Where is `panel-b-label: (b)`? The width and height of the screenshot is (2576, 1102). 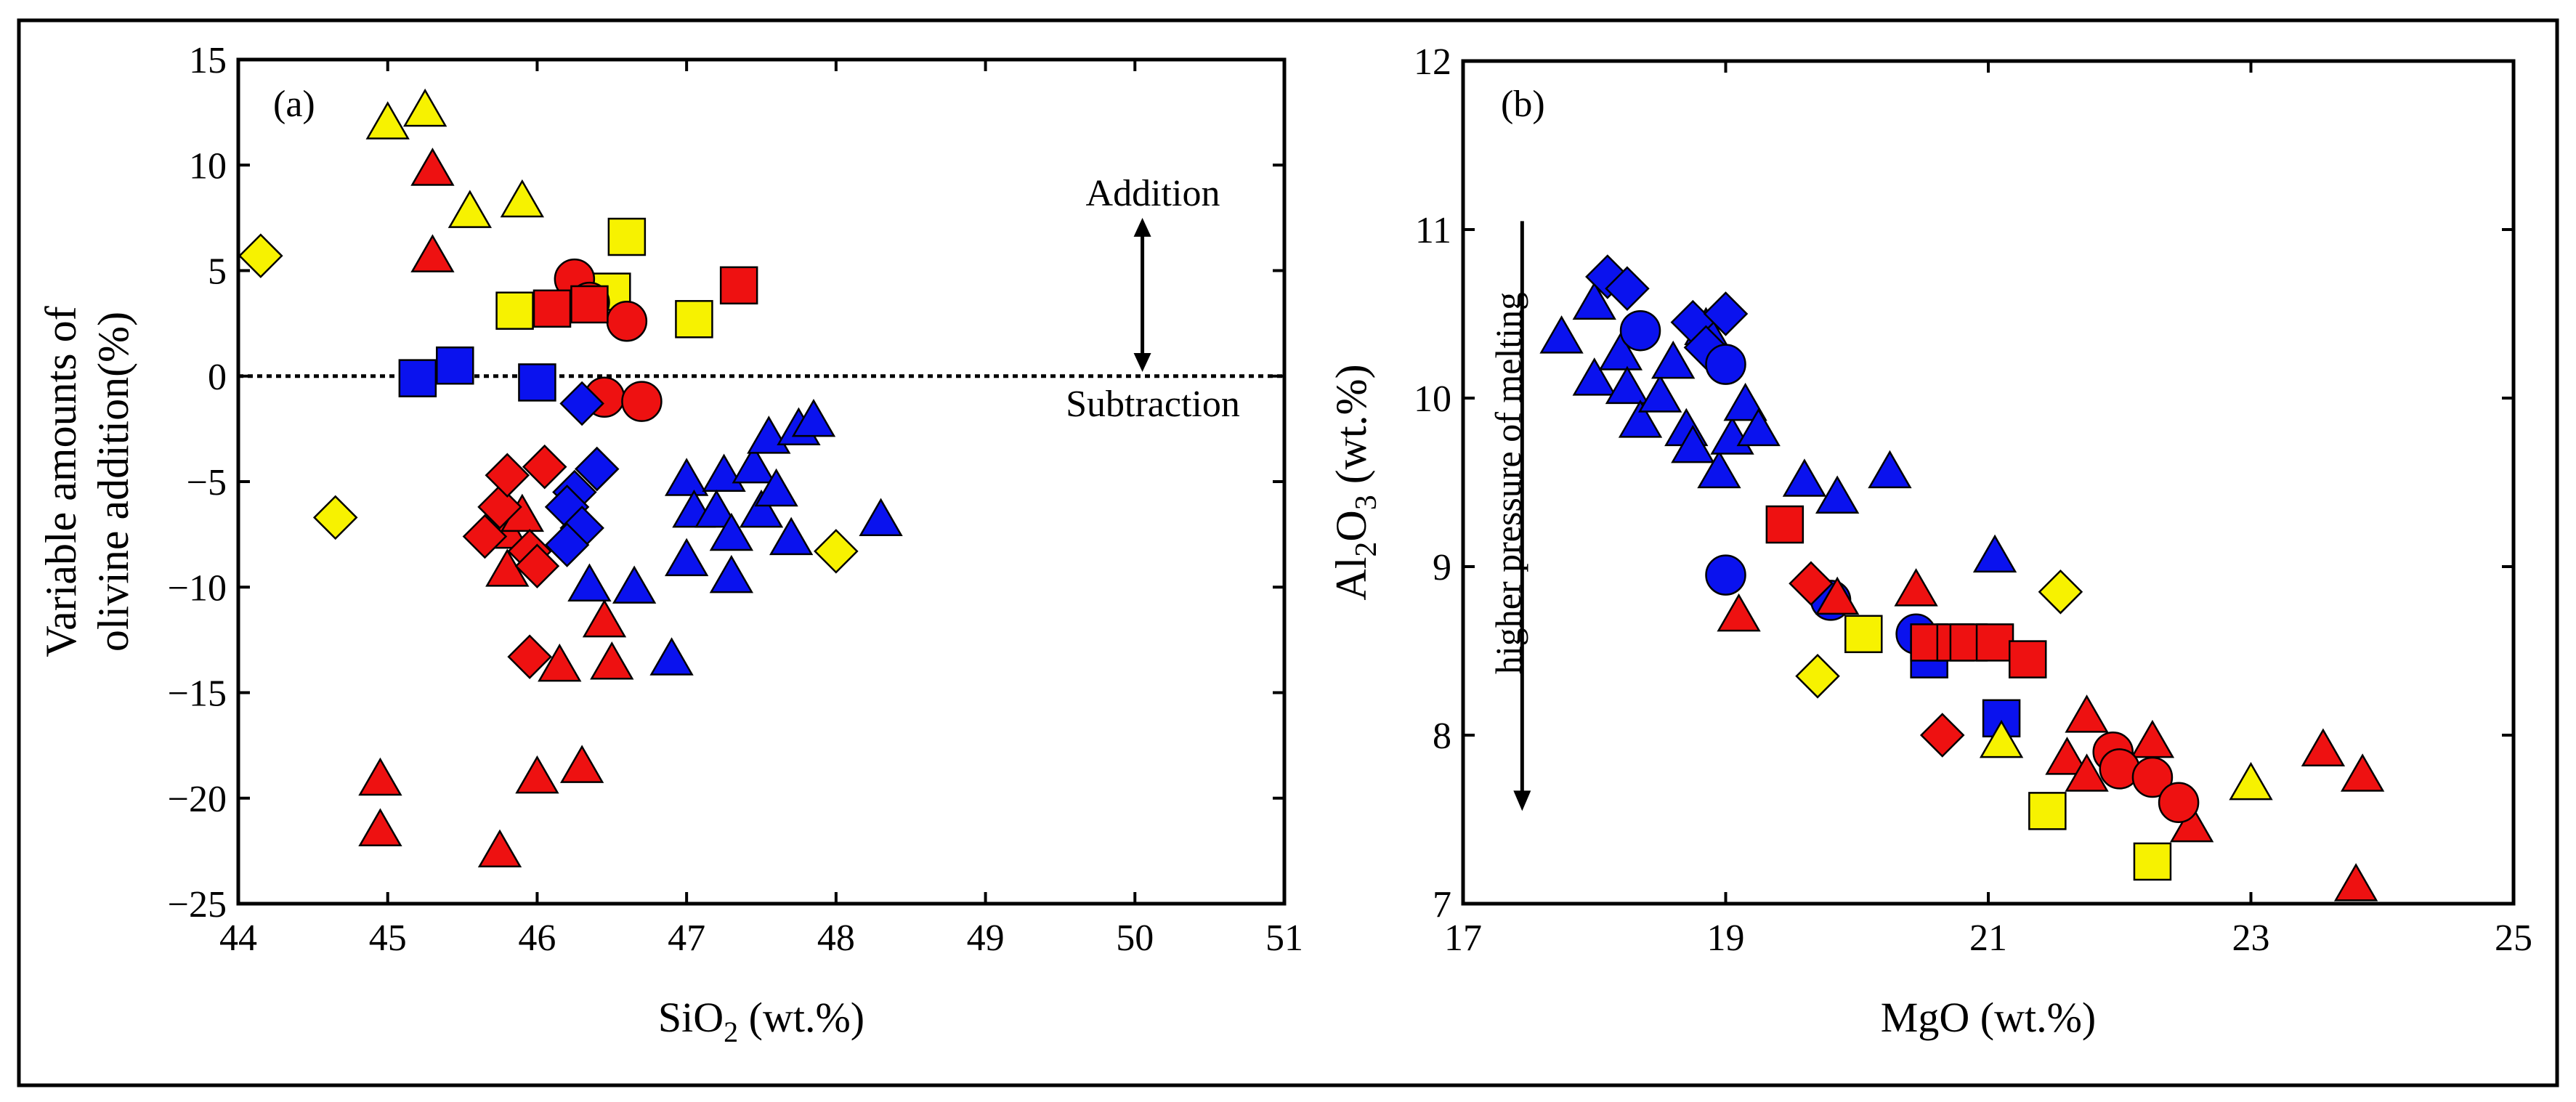 panel-b-label: (b) is located at coordinates (1523, 104).